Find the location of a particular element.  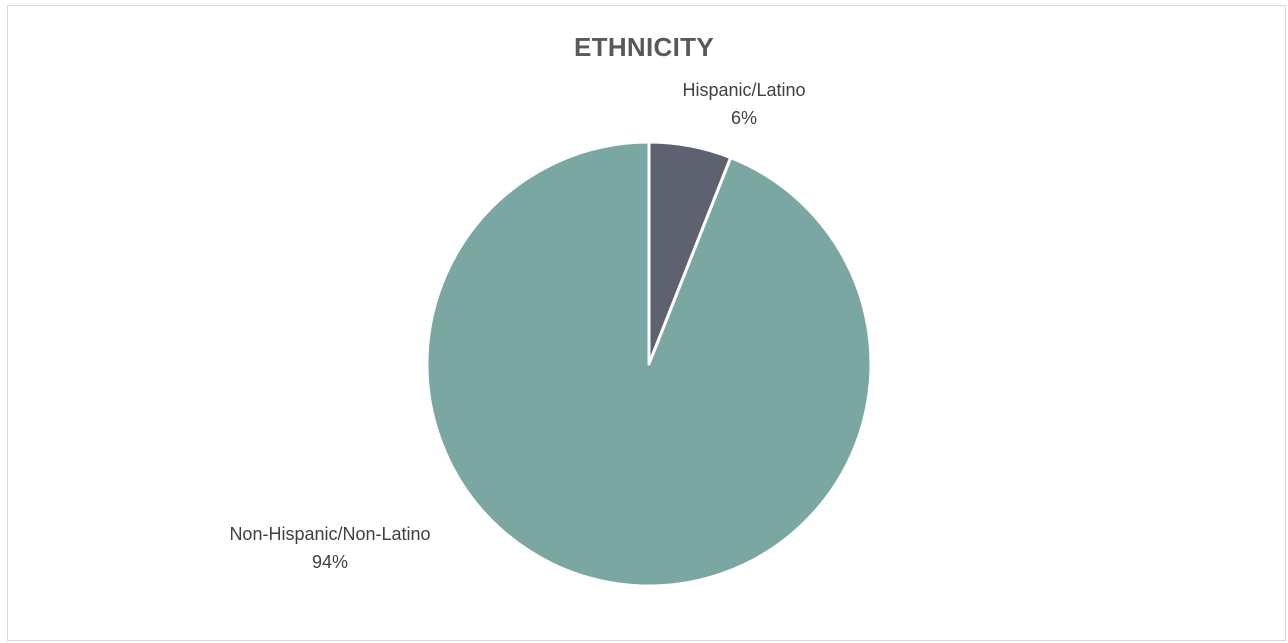

slice-category-label: Non-Hispanic/Non-Latino is located at coordinates (329, 534).